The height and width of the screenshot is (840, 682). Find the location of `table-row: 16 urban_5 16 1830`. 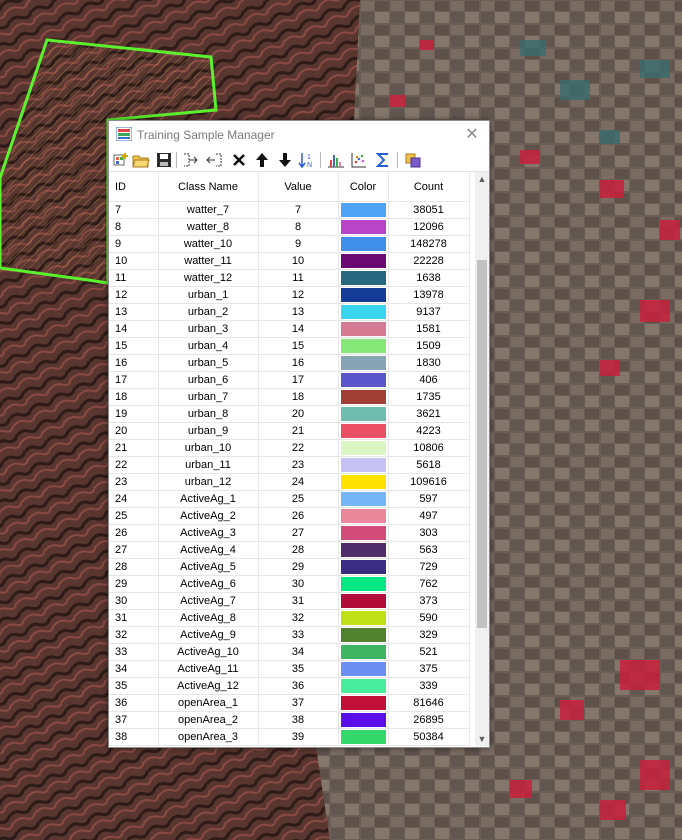

table-row: 16 urban_5 16 1830 is located at coordinates (289, 363).